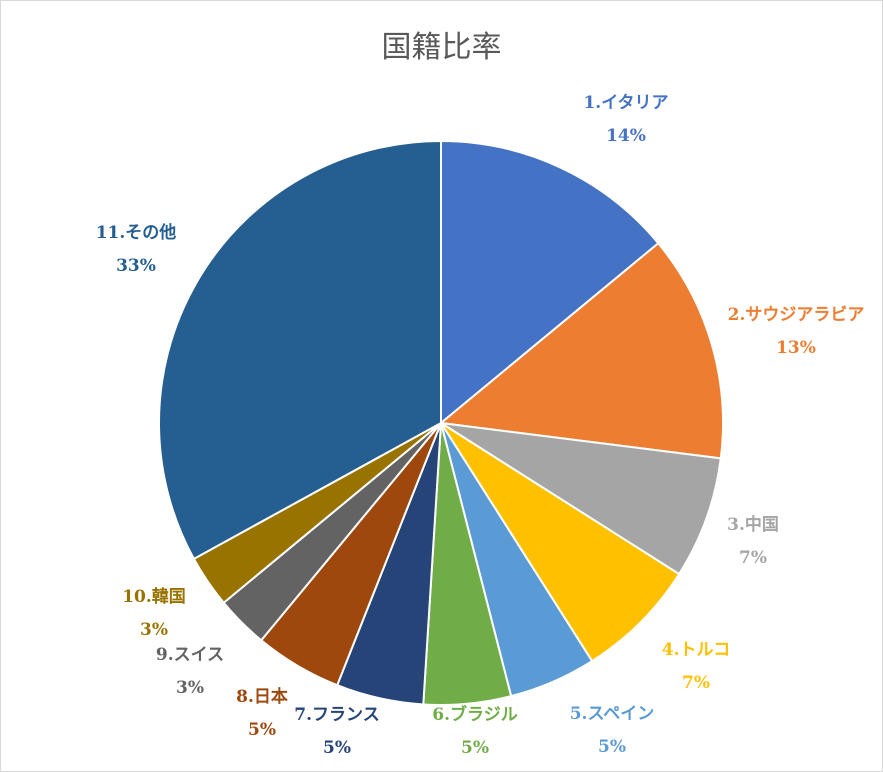 The height and width of the screenshot is (772, 883). Describe the element at coordinates (336, 715) in the screenshot. I see `slice-label-7: 7.フランス` at that location.